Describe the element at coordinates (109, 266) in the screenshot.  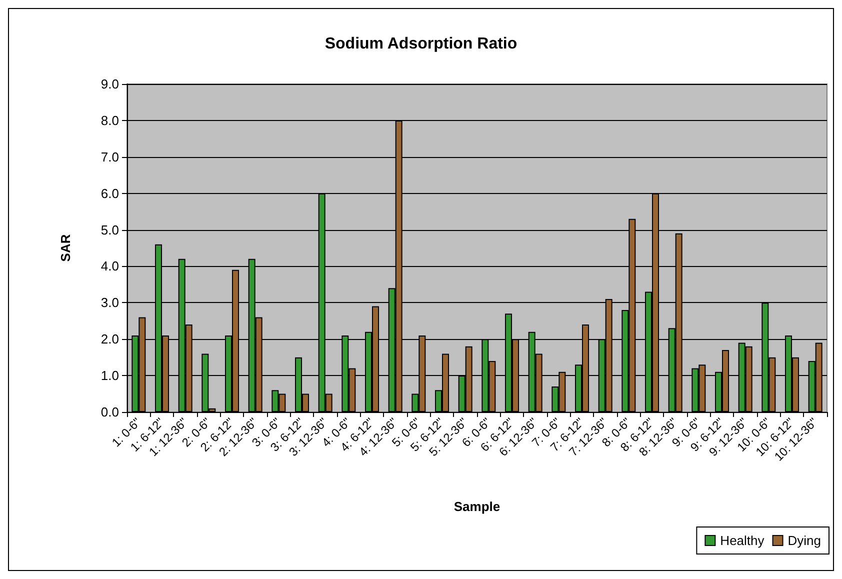
I see `y-tick-label: 4.0` at that location.